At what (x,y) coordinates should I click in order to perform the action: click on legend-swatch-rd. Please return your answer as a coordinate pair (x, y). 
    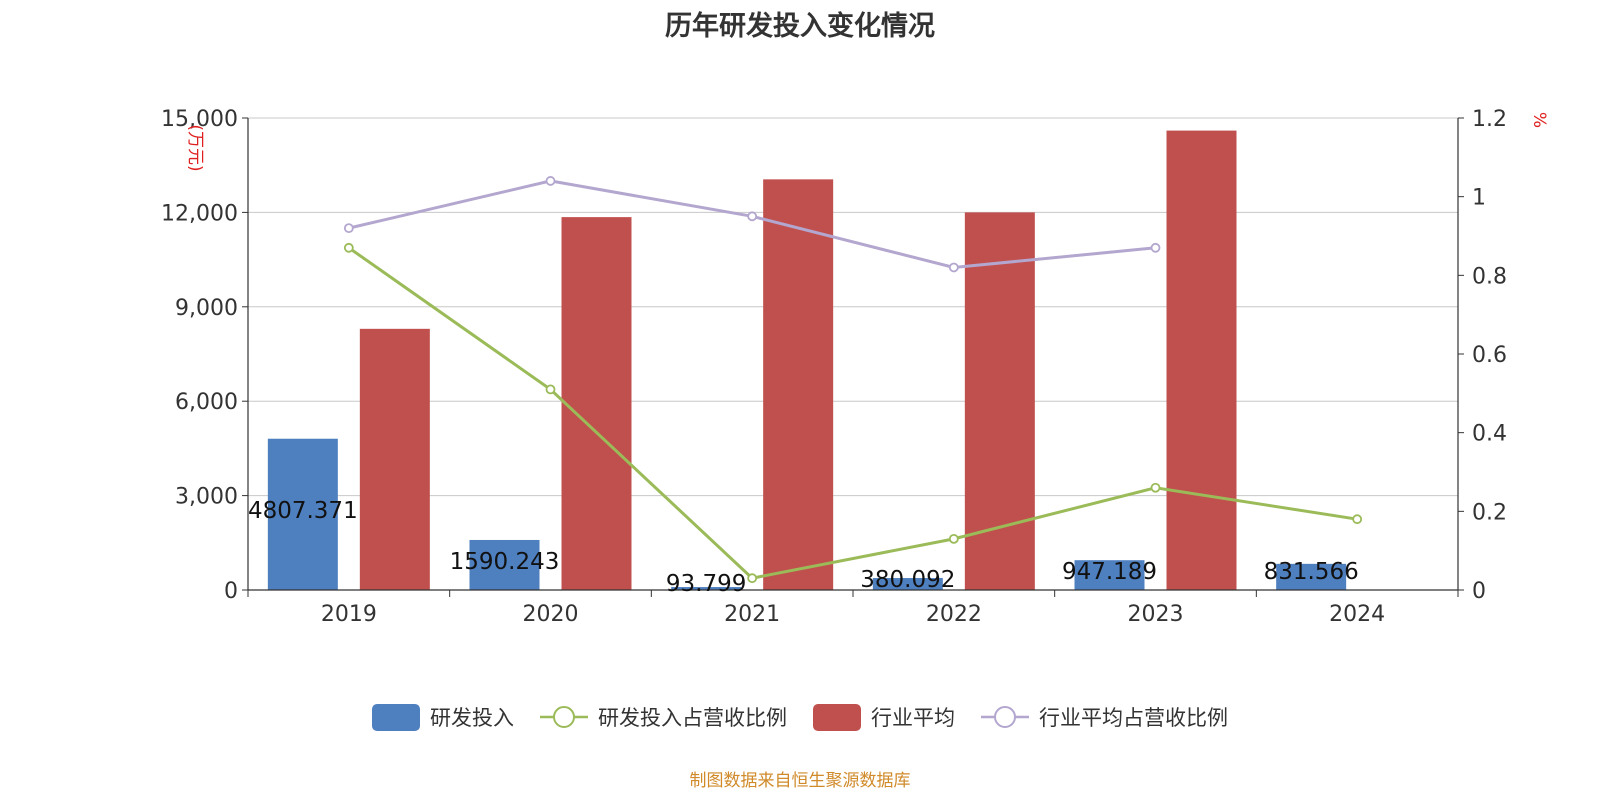
    Looking at the image, I should click on (396, 717).